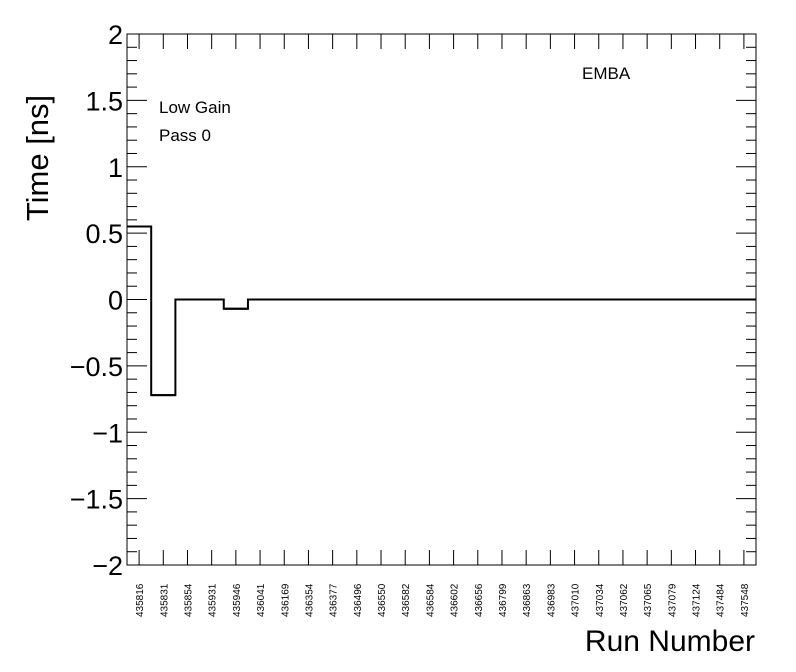  I want to click on x-tick-label: 436656, so click(479, 600).